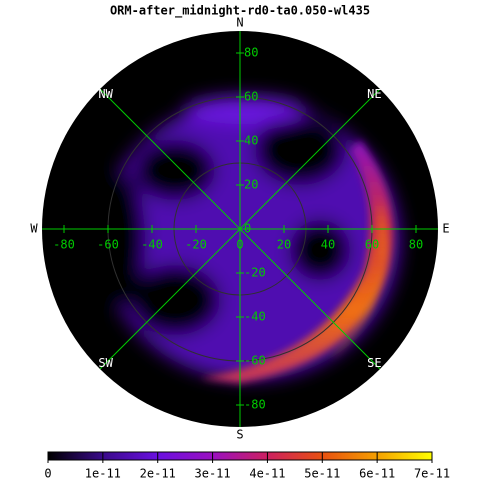 The width and height of the screenshot is (480, 480). Describe the element at coordinates (213, 473) in the screenshot. I see `colorbar-tick-label: 3e-11` at that location.